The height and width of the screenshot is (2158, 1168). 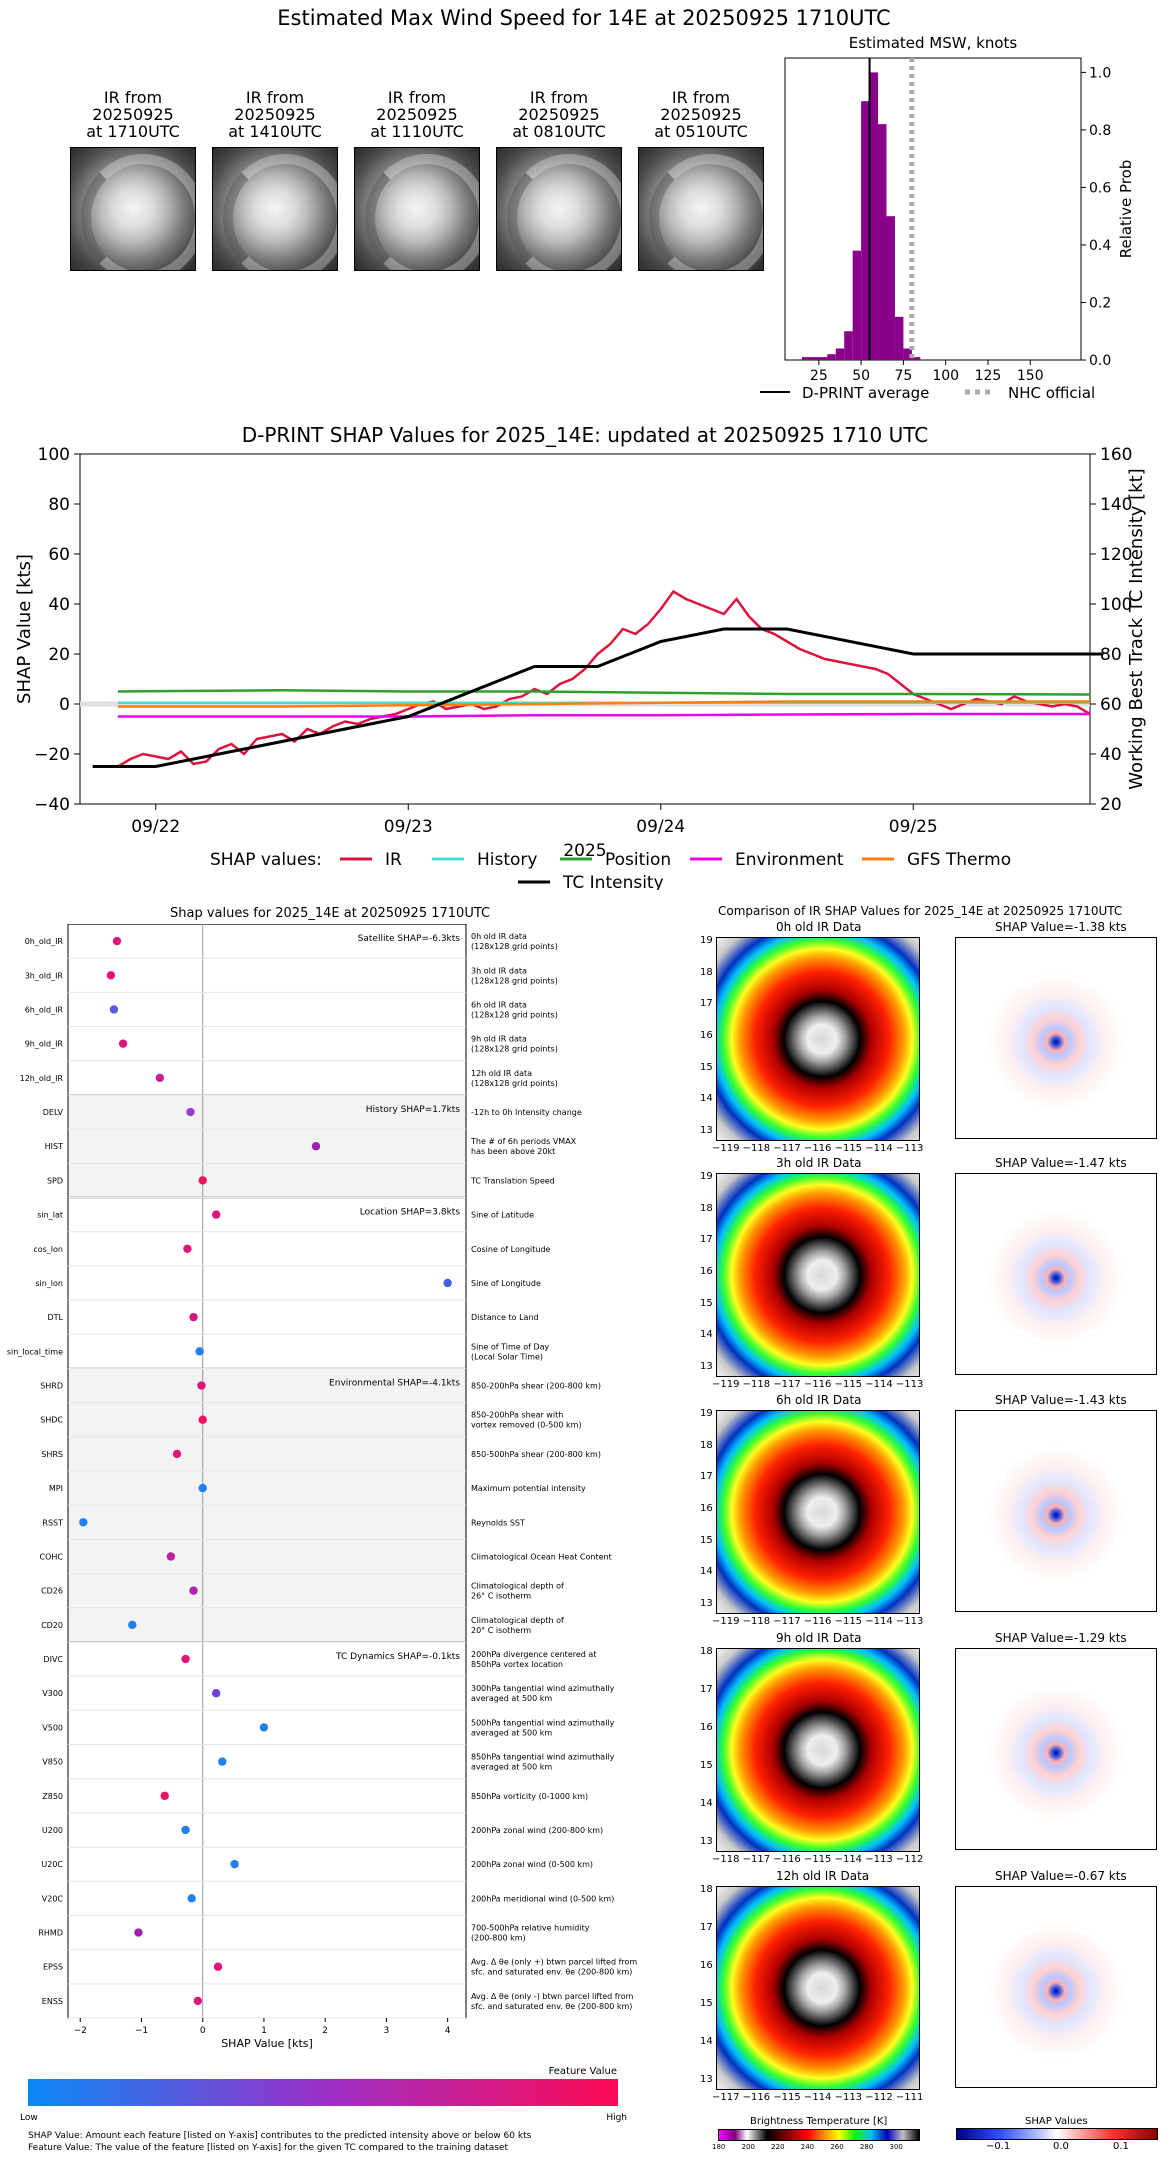 What do you see at coordinates (133, 114) in the screenshot?
I see `thumbnail-caption: IR from 20250925 at 1710UTC` at bounding box center [133, 114].